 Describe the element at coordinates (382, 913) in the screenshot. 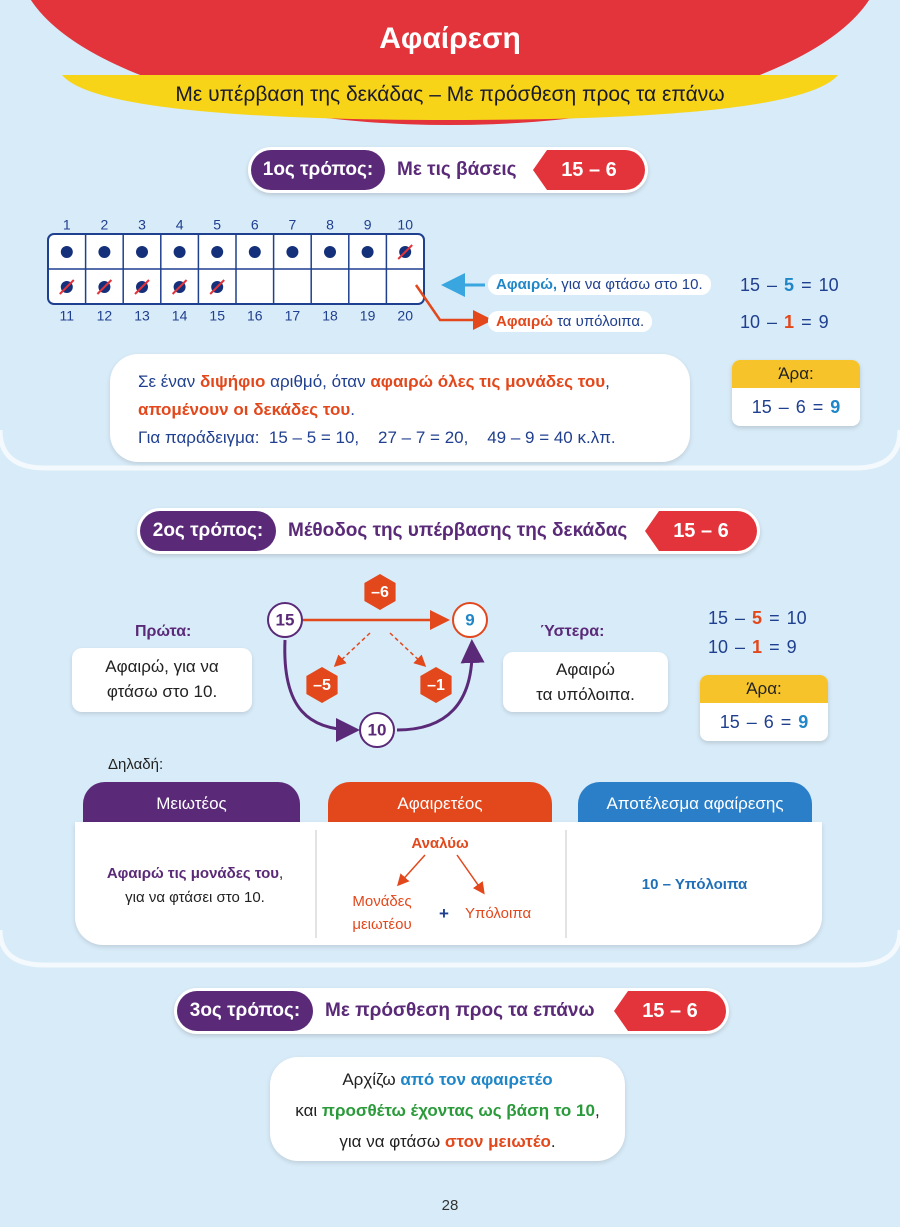

I see `units-label: Μονάδες μειωτέου` at that location.